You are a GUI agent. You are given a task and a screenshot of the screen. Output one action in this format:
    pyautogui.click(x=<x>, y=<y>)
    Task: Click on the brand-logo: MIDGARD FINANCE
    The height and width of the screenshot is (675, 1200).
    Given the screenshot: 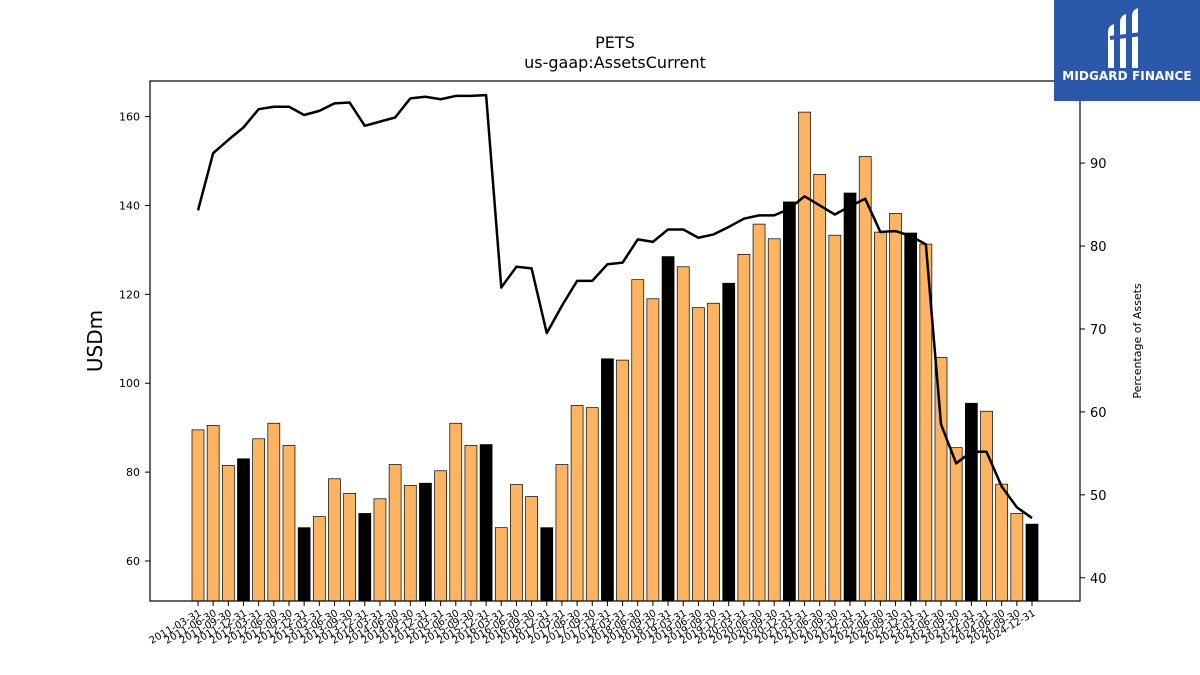 What is the action you would take?
    pyautogui.click(x=1127, y=50)
    